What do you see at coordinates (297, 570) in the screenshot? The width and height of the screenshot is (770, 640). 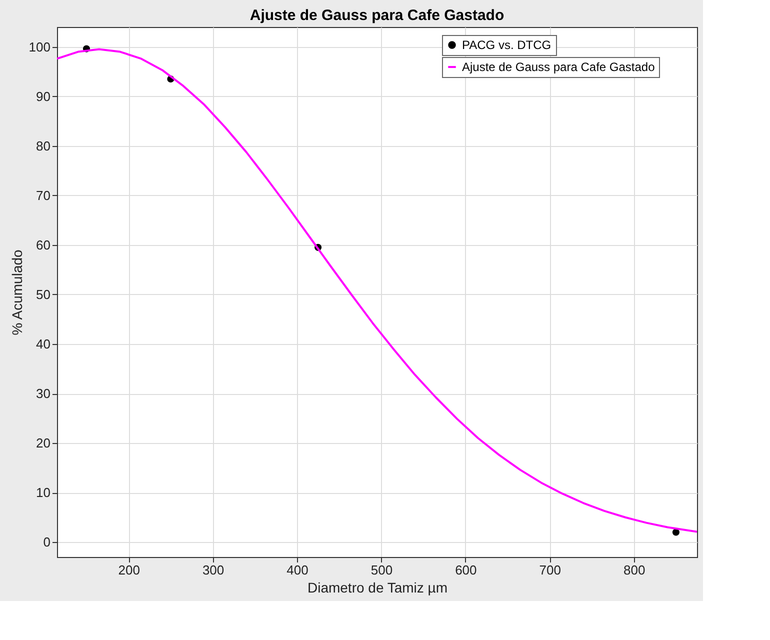 I see `x-tick-label: 400` at bounding box center [297, 570].